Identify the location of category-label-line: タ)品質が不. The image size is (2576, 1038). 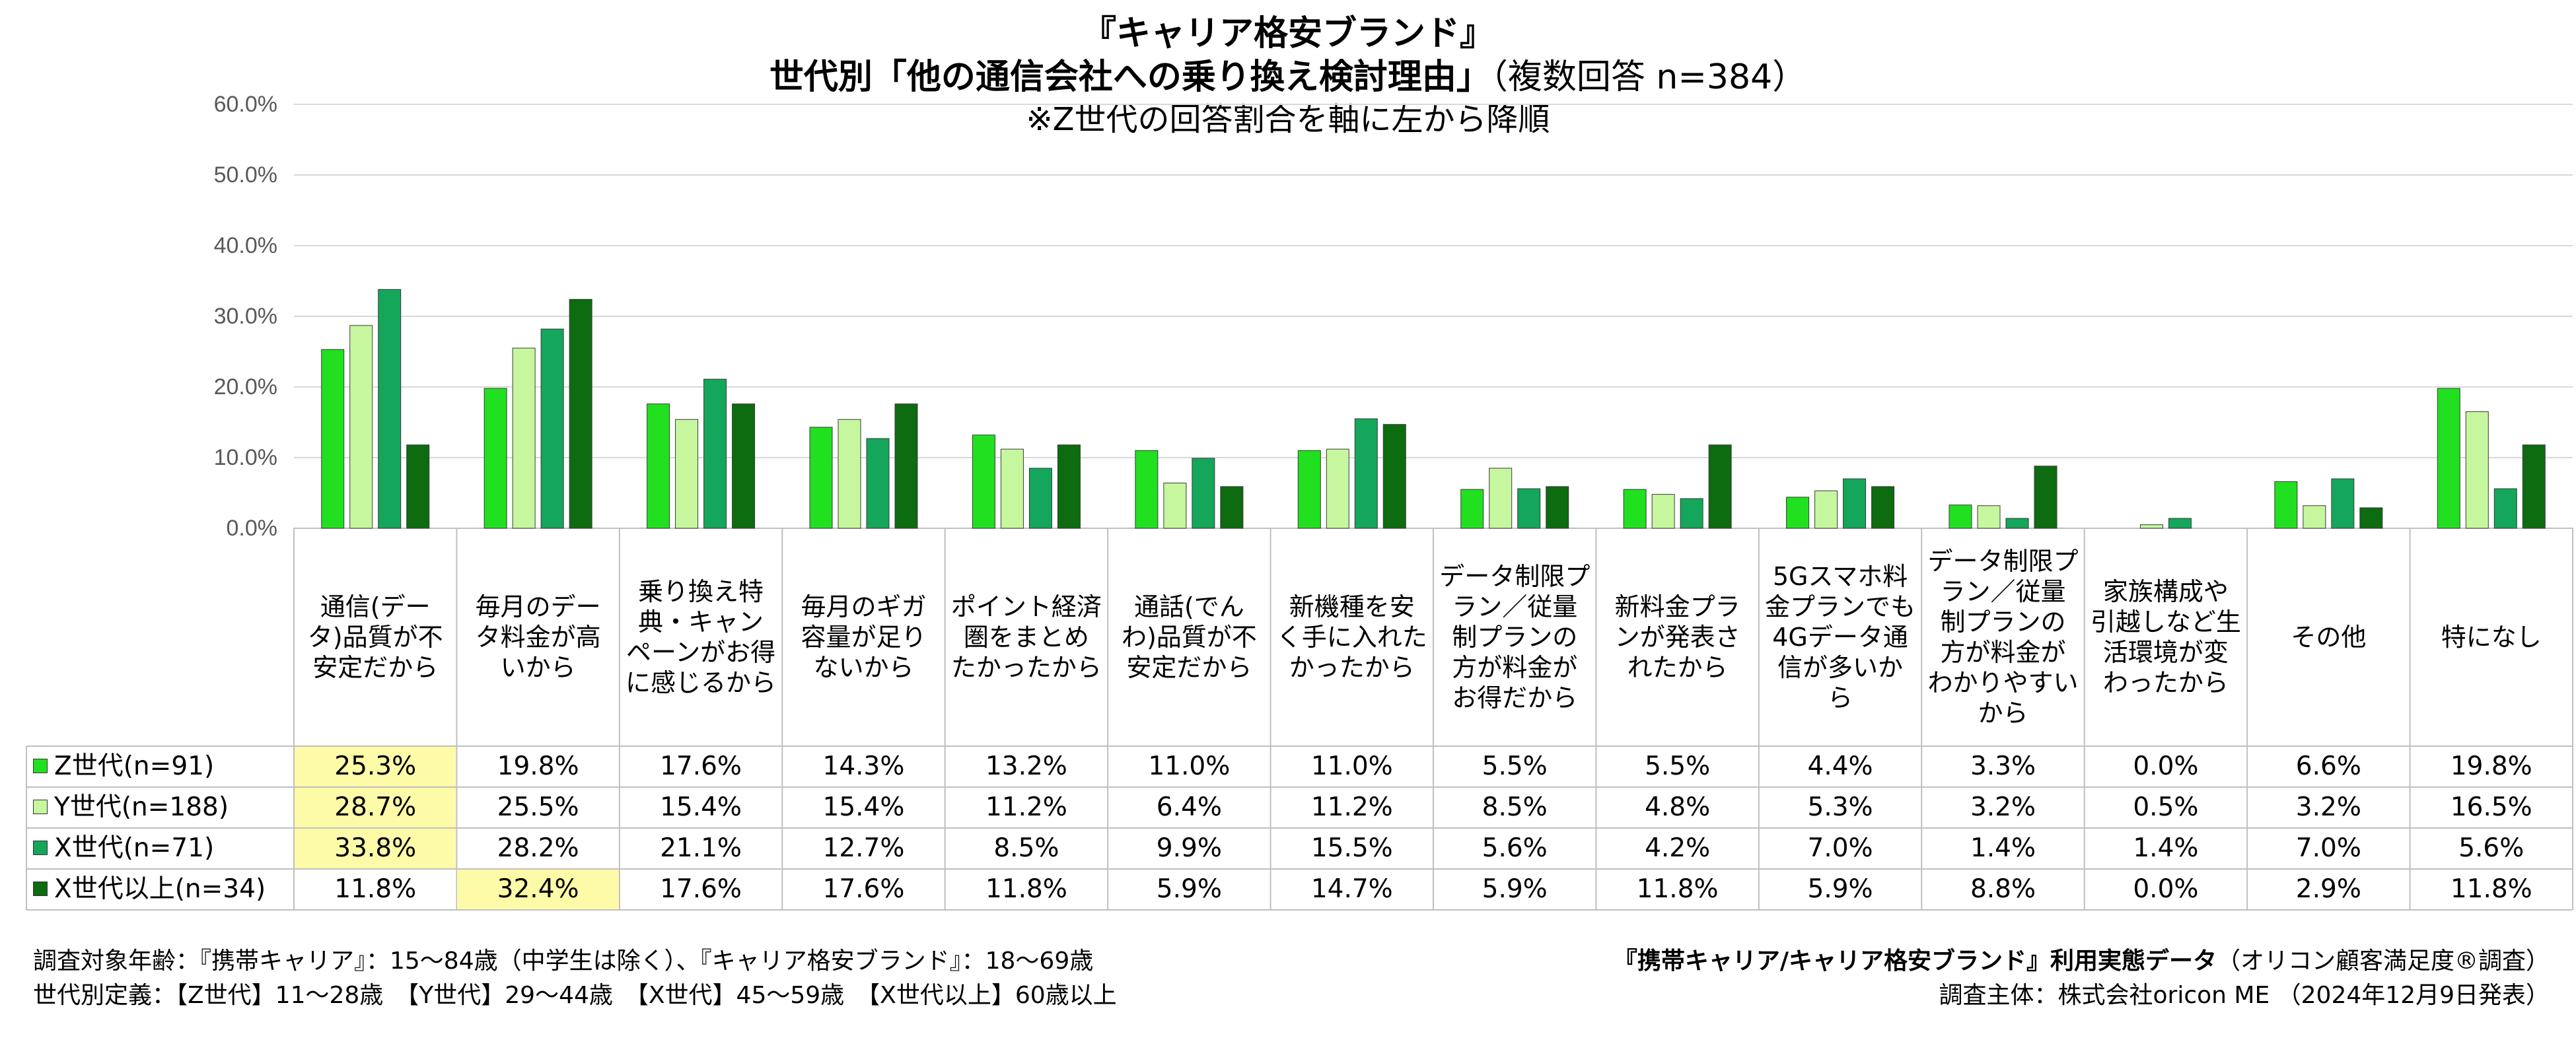
(375, 637).